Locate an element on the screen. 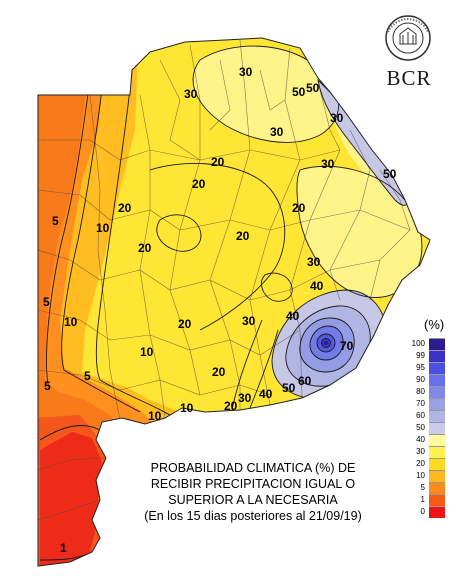 The image size is (459, 576). legend-entry: 80 is located at coordinates (437, 392).